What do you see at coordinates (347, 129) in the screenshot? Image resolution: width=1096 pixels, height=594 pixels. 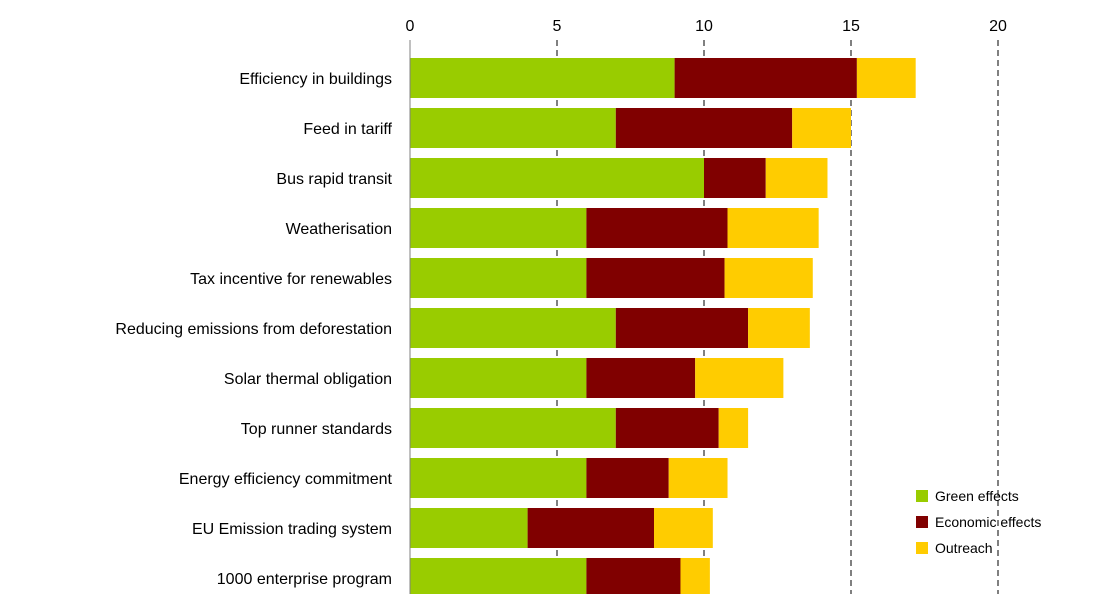 I see `category-label: Feed in tariff` at bounding box center [347, 129].